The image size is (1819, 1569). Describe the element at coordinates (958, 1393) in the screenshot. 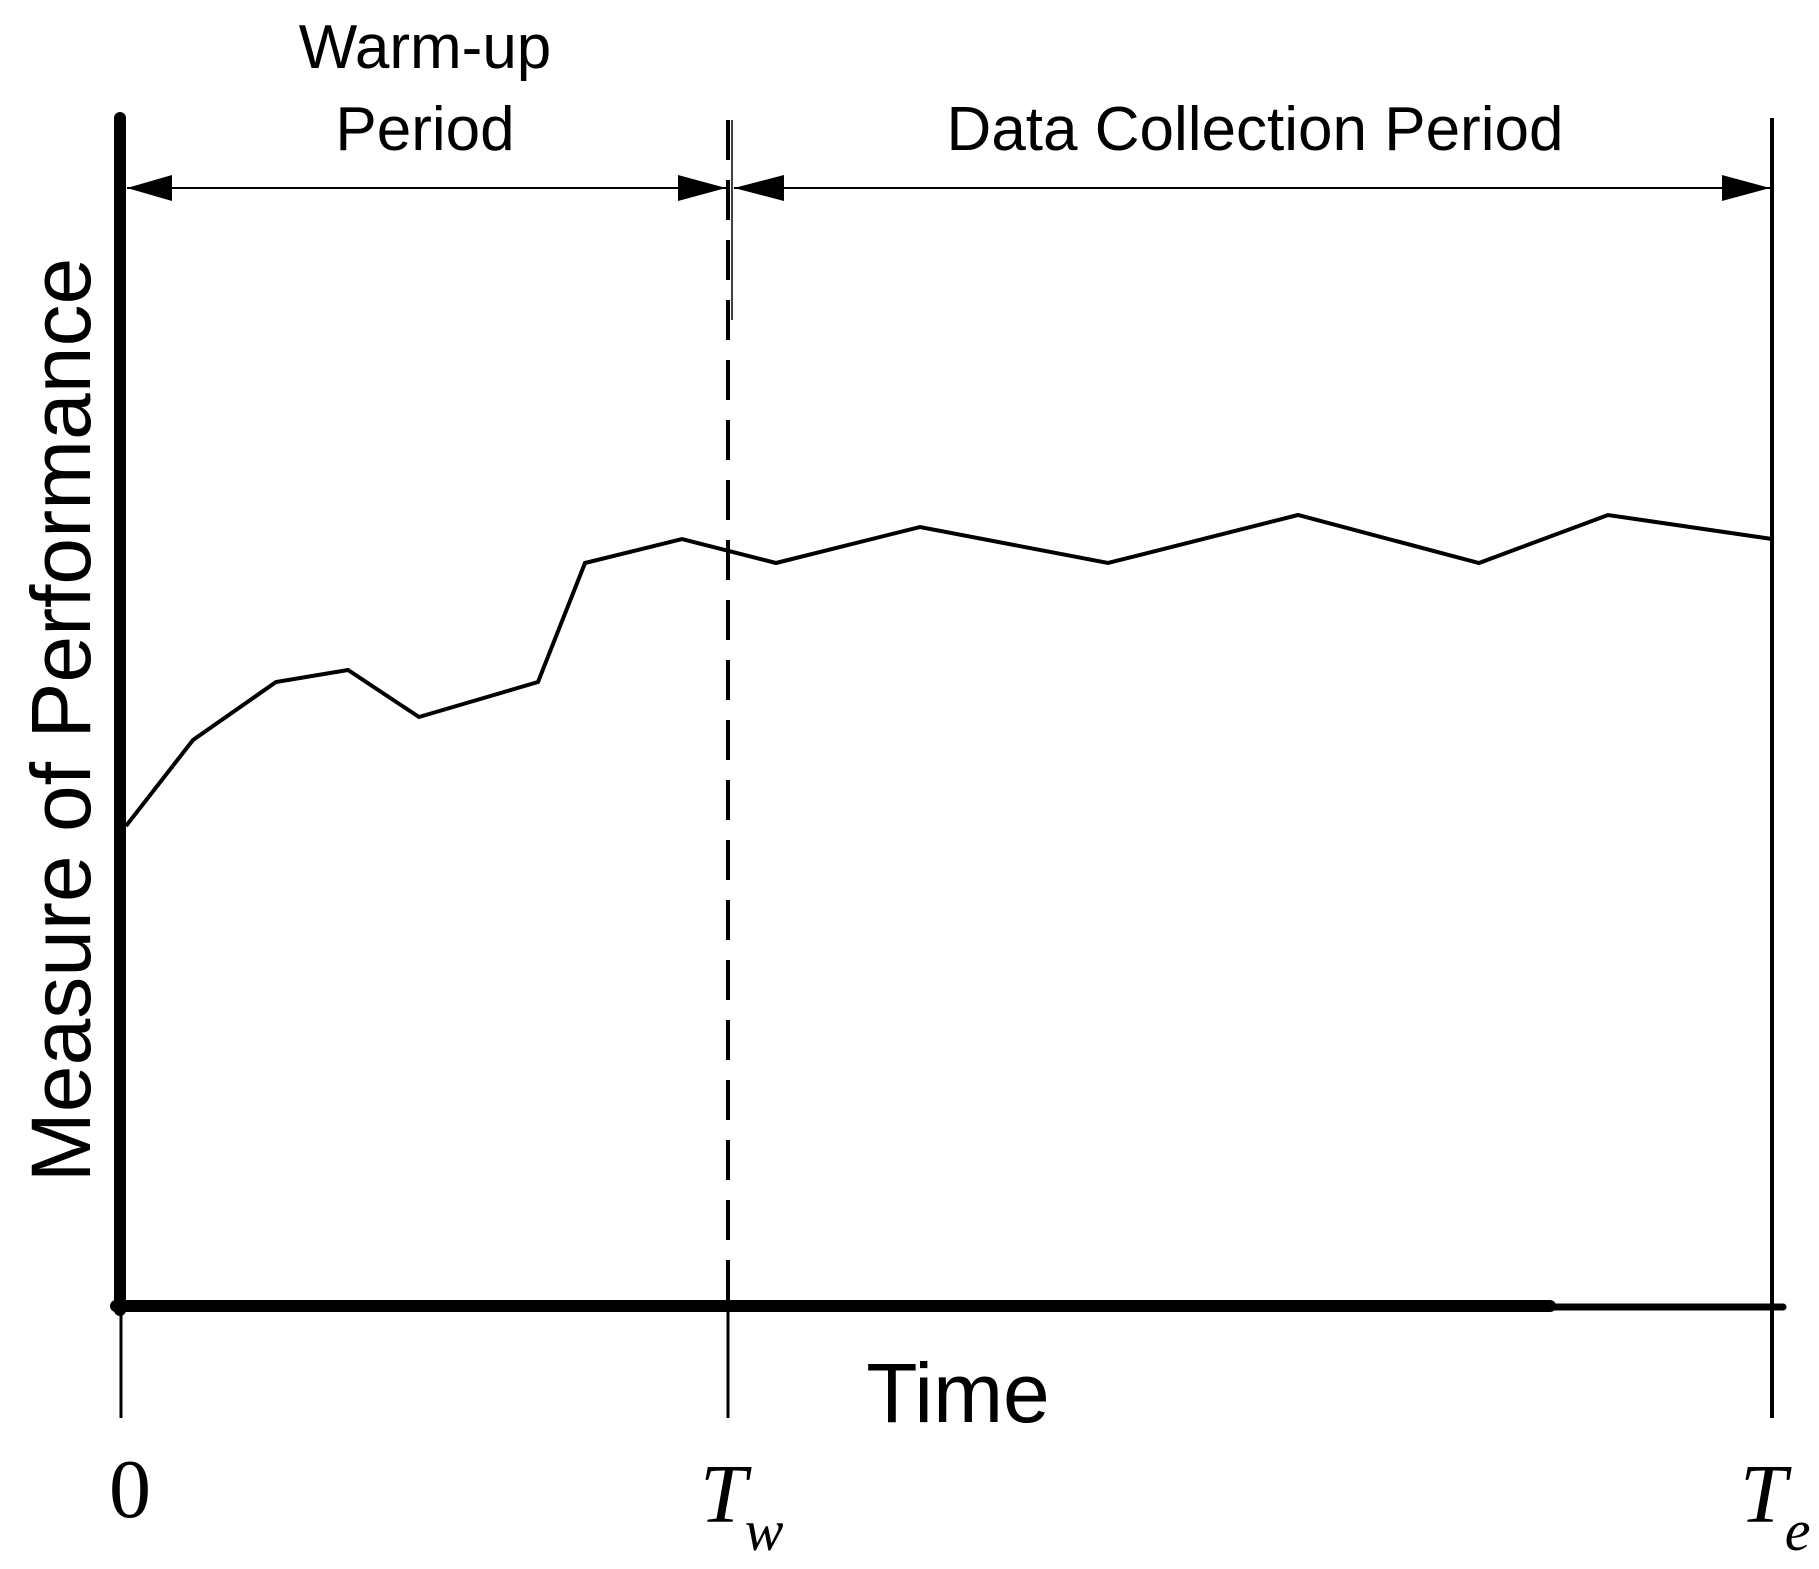

I see `x-axis-label: Time` at that location.